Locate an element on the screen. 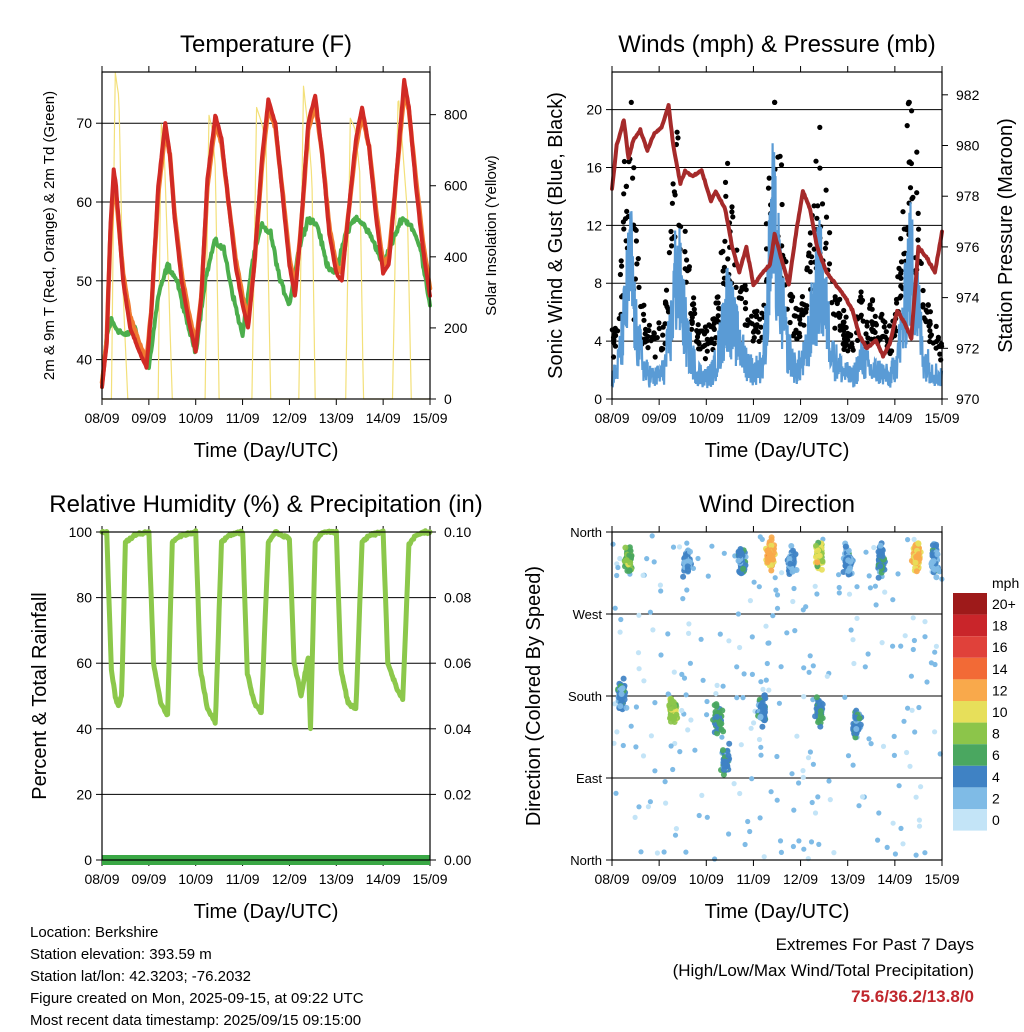  humidity-ytick-right-label: 0.10 is located at coordinates (457, 532).